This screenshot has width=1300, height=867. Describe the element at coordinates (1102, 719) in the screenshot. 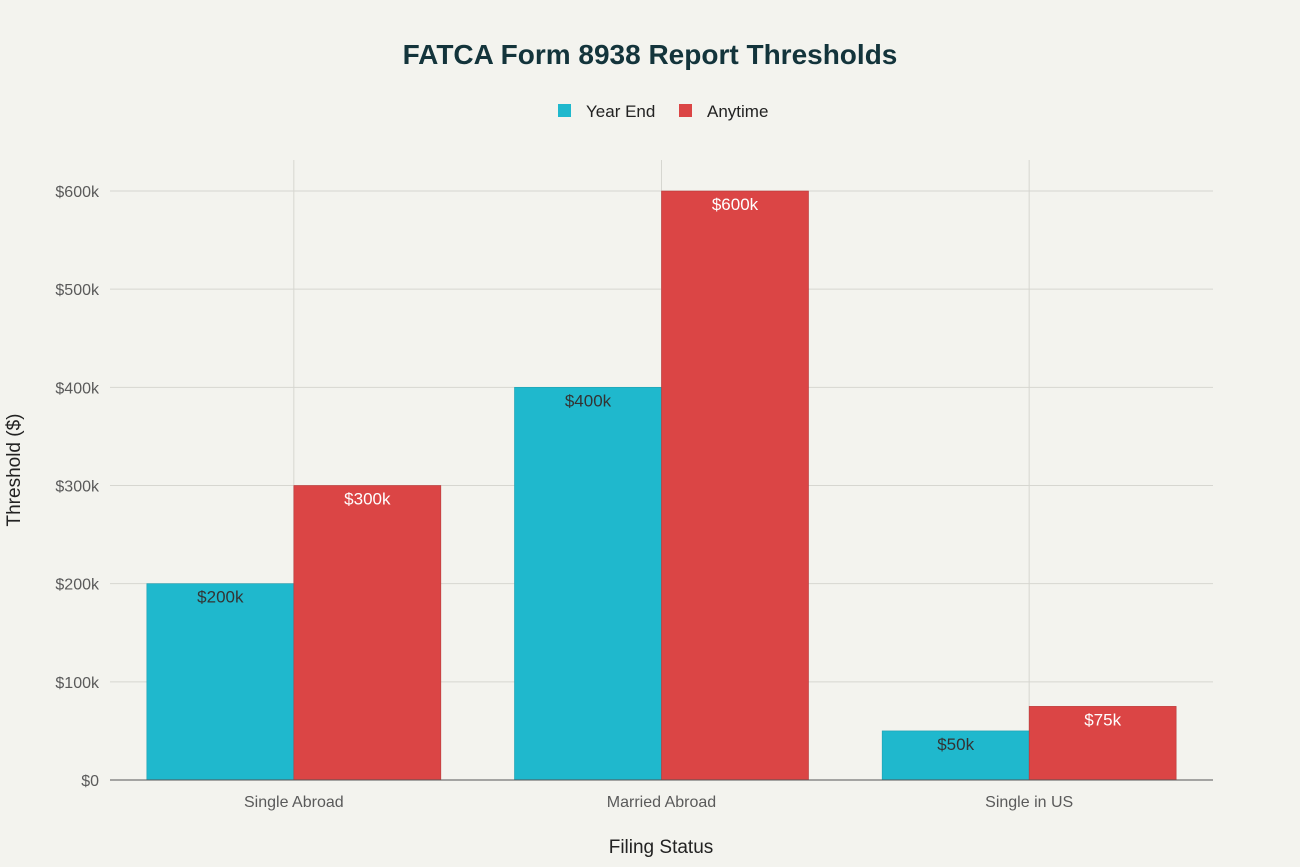

I see `data-label: $75k` at that location.